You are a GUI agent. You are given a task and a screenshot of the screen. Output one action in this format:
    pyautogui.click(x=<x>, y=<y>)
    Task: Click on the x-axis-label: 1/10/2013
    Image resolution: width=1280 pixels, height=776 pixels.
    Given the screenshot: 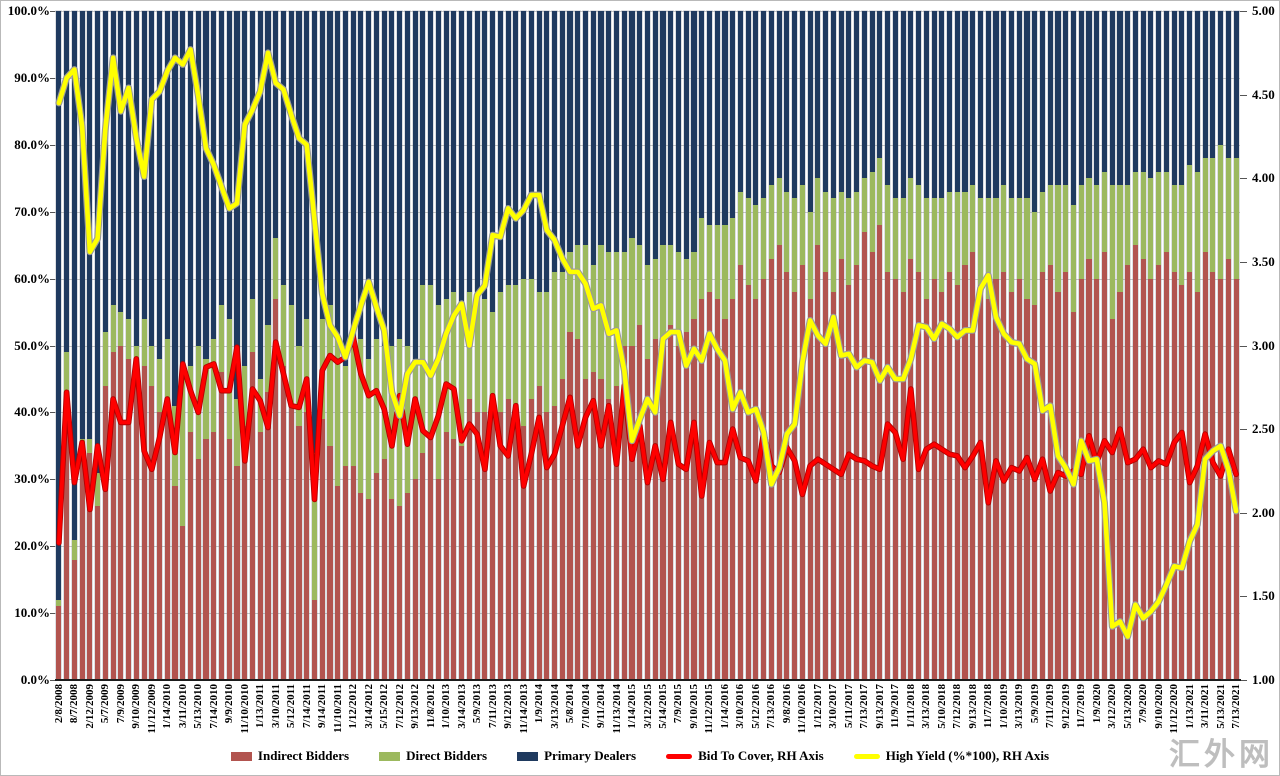 What is the action you would take?
    pyautogui.click(x=446, y=706)
    